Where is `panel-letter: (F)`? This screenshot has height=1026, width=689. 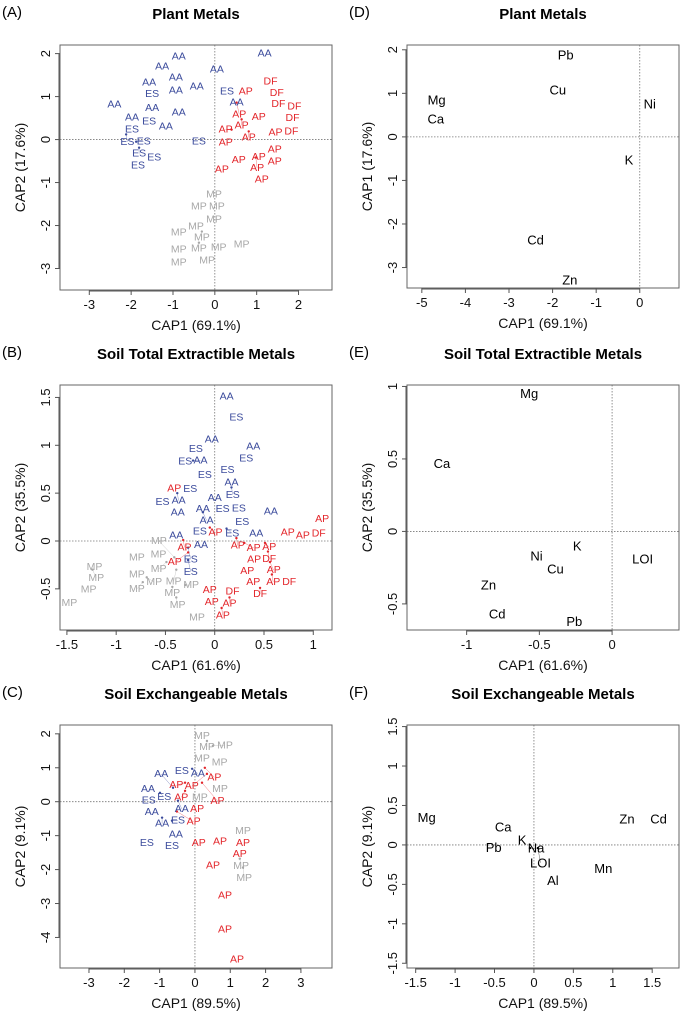
panel-letter: (F) is located at coordinates (358, 692).